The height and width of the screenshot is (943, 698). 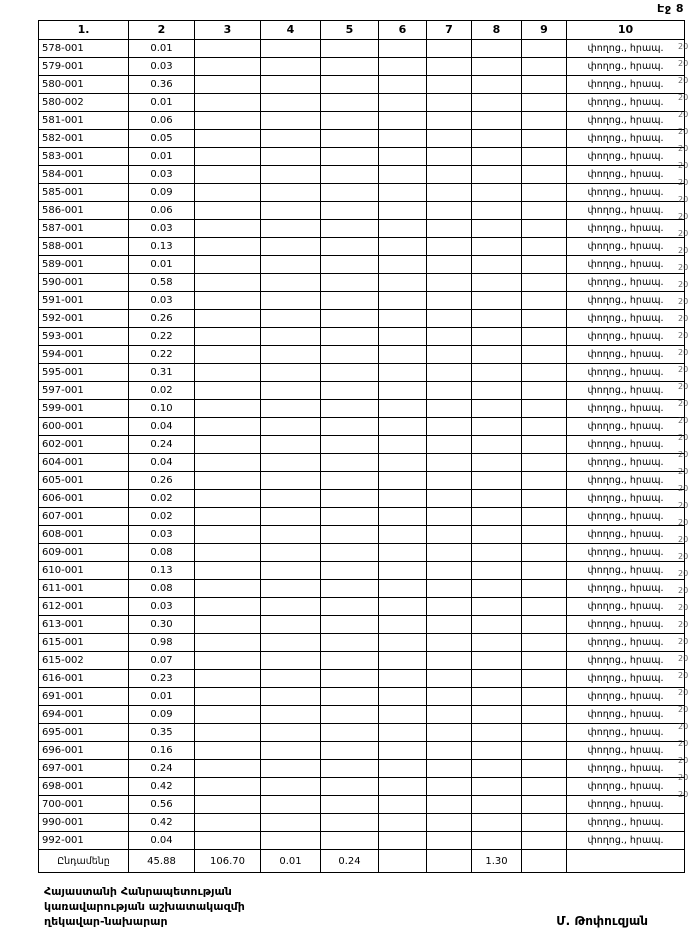 I want to click on cell-col-2: 0.04, so click(x=161, y=426).